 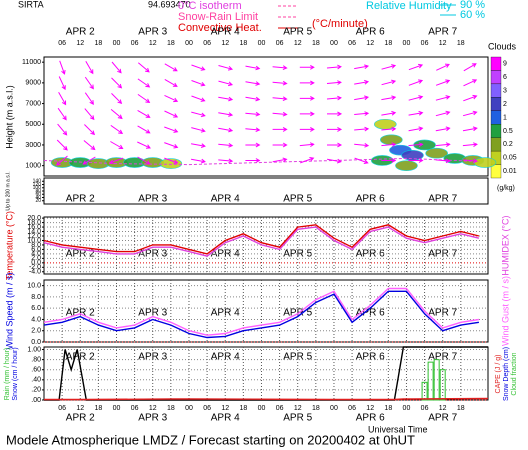 I want to click on colorbar-label: 6, so click(x=505, y=77).